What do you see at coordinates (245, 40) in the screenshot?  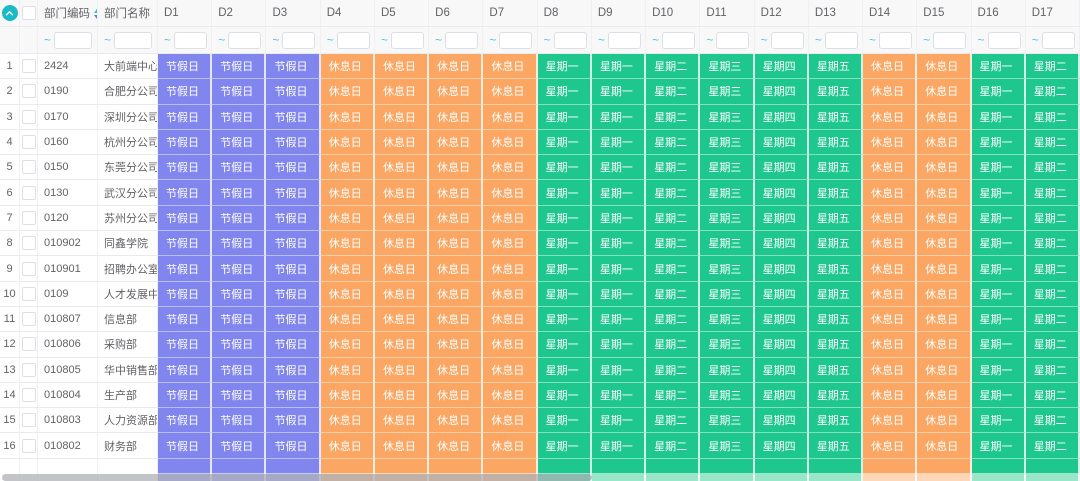 I see `filter-input-d2` at bounding box center [245, 40].